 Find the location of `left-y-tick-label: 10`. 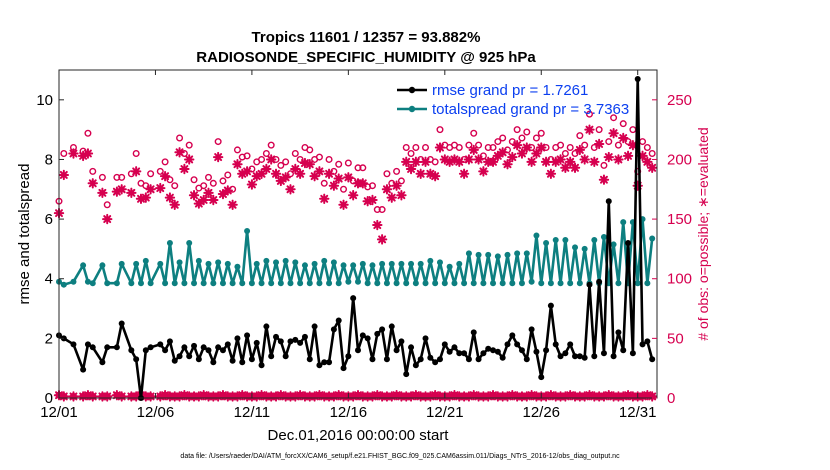

left-y-tick-label: 10 is located at coordinates (44, 100).